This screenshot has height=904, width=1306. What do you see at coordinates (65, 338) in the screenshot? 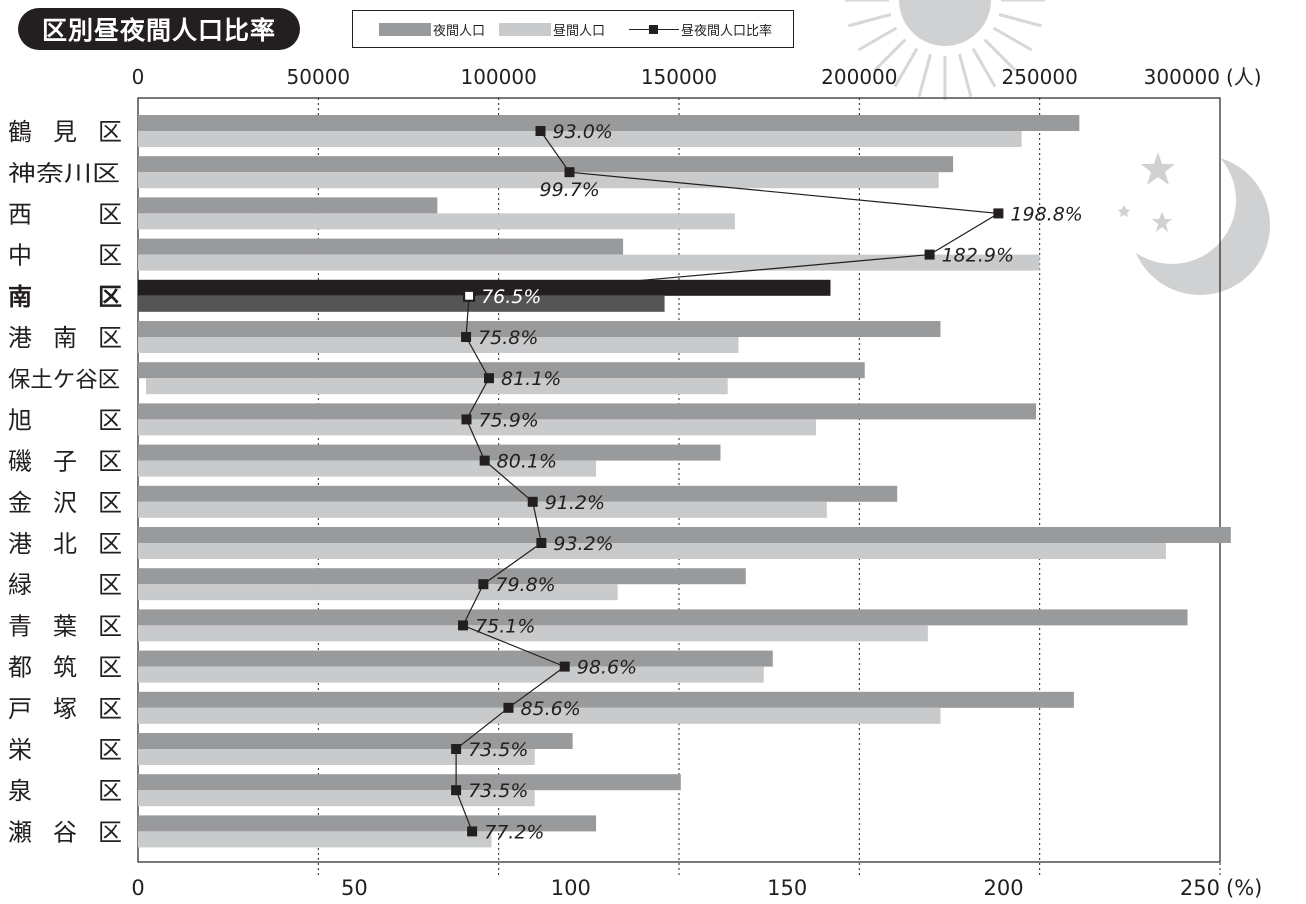
I see `category-label: 港 南 区` at bounding box center [65, 338].